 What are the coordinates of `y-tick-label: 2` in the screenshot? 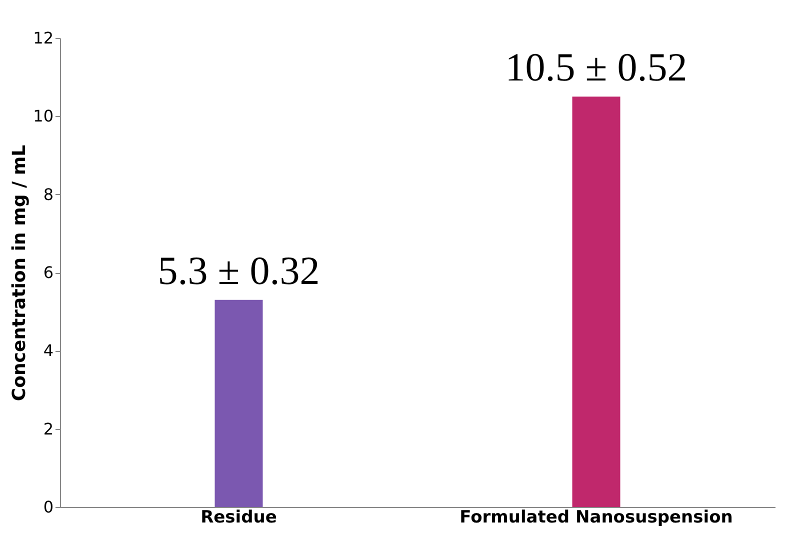 It's located at (48, 428).